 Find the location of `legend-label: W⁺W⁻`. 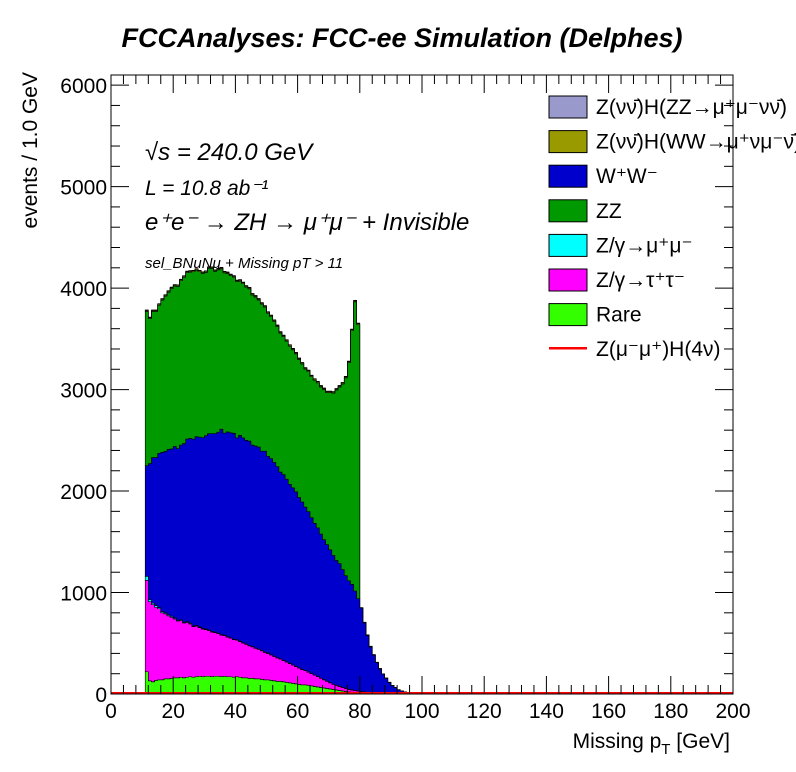

legend-label: W⁺W⁻ is located at coordinates (627, 176).